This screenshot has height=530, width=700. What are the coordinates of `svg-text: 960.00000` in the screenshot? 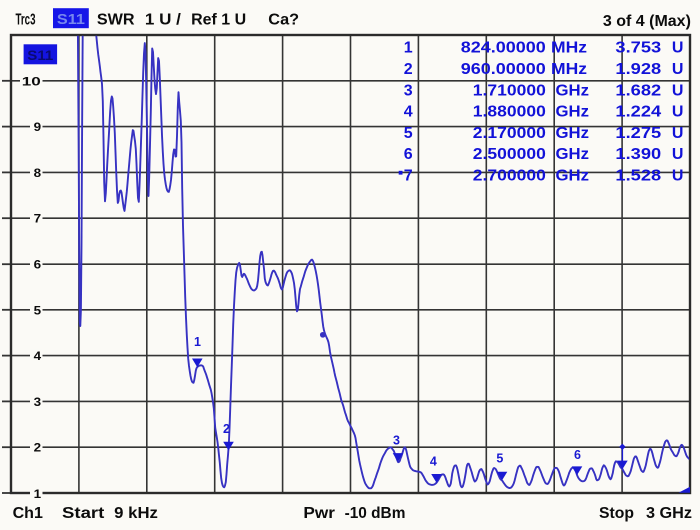 It's located at (503, 69).